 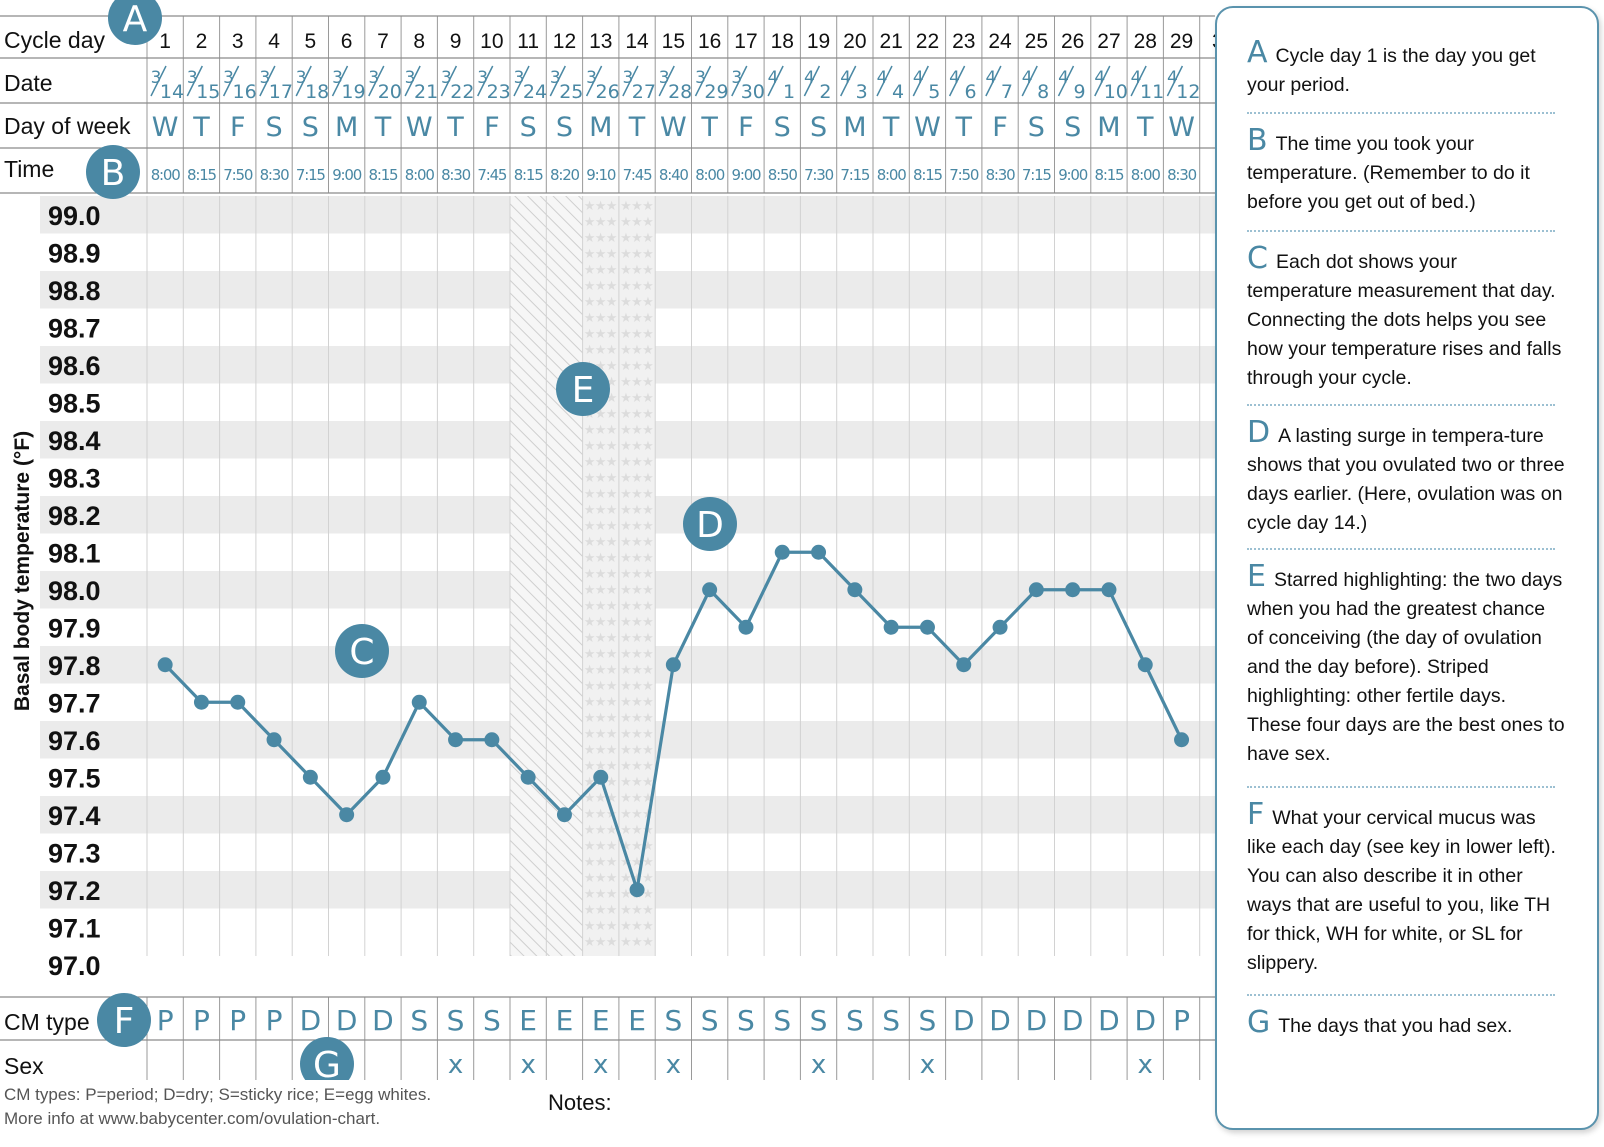 I want to click on row-label-sex: Sex, so click(x=24, y=1066).